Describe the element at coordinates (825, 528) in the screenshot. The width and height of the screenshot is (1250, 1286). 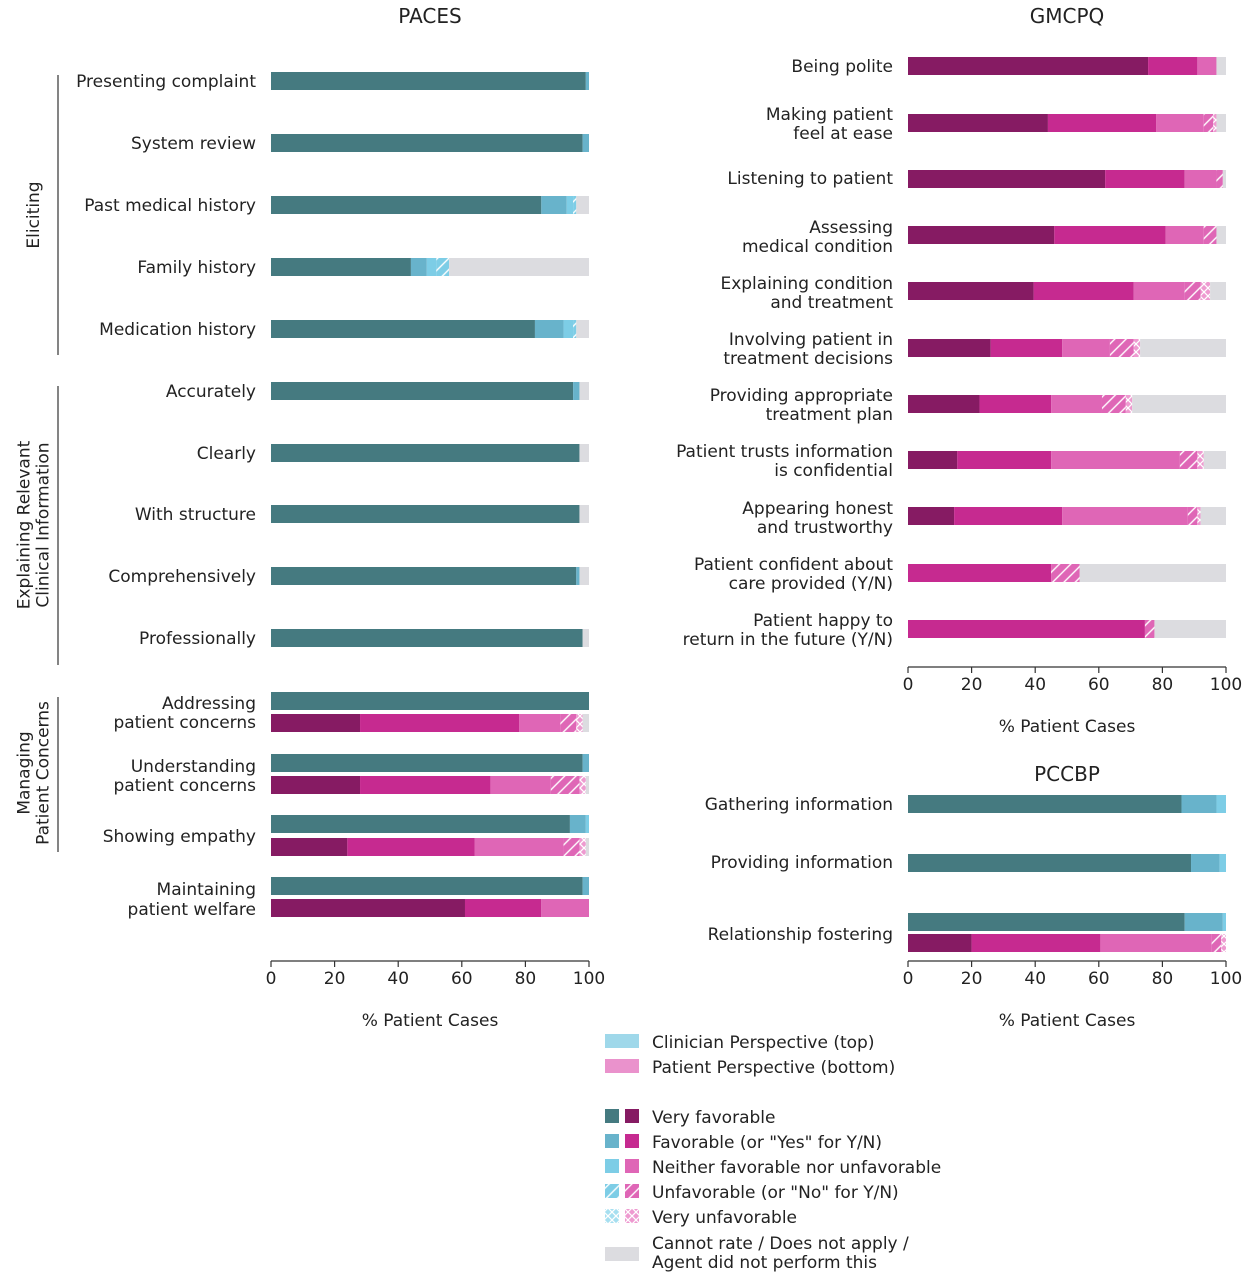
I see `gmcpq-row-label: and trustworthy` at that location.